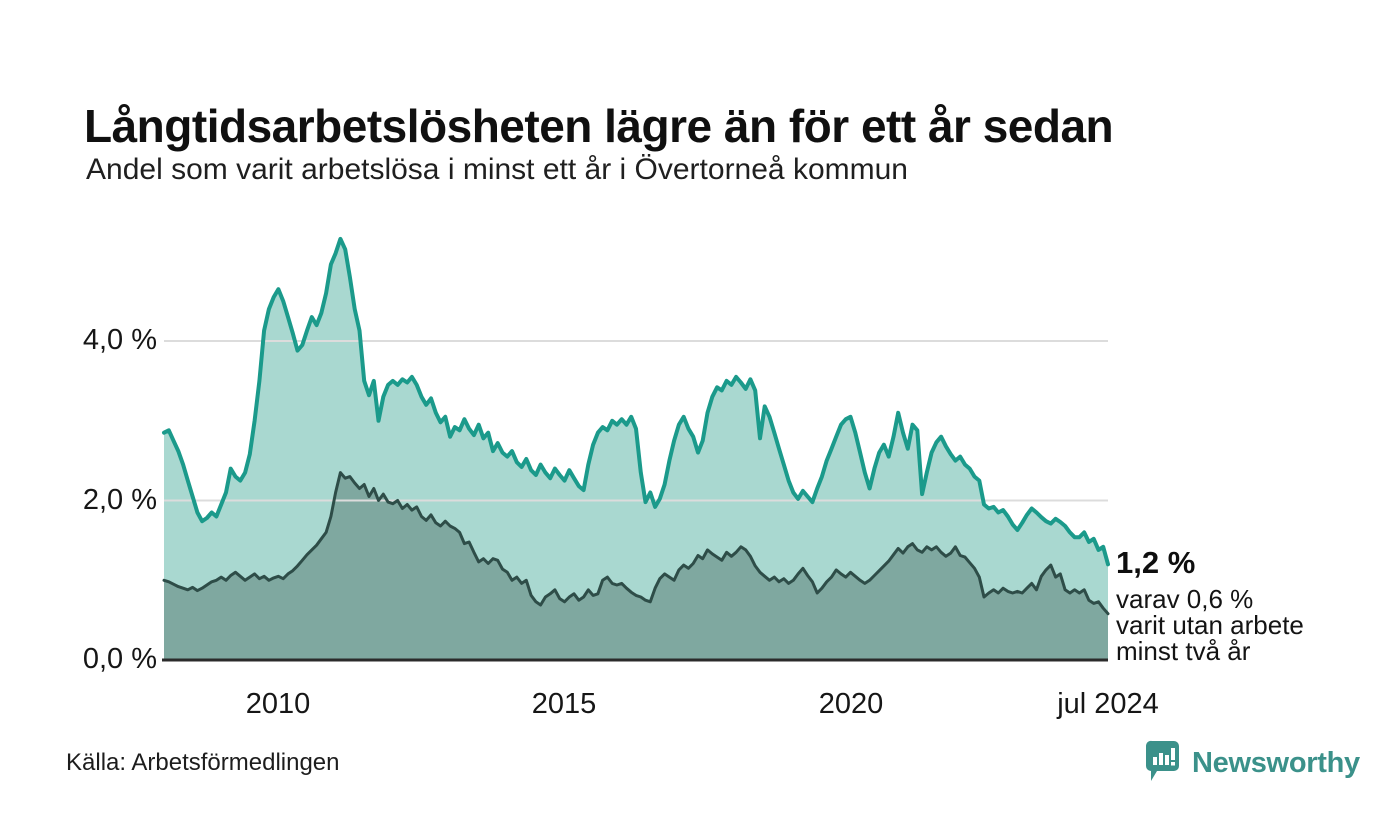  I want to click on annotation-line-3: minst två år, so click(1183, 651).